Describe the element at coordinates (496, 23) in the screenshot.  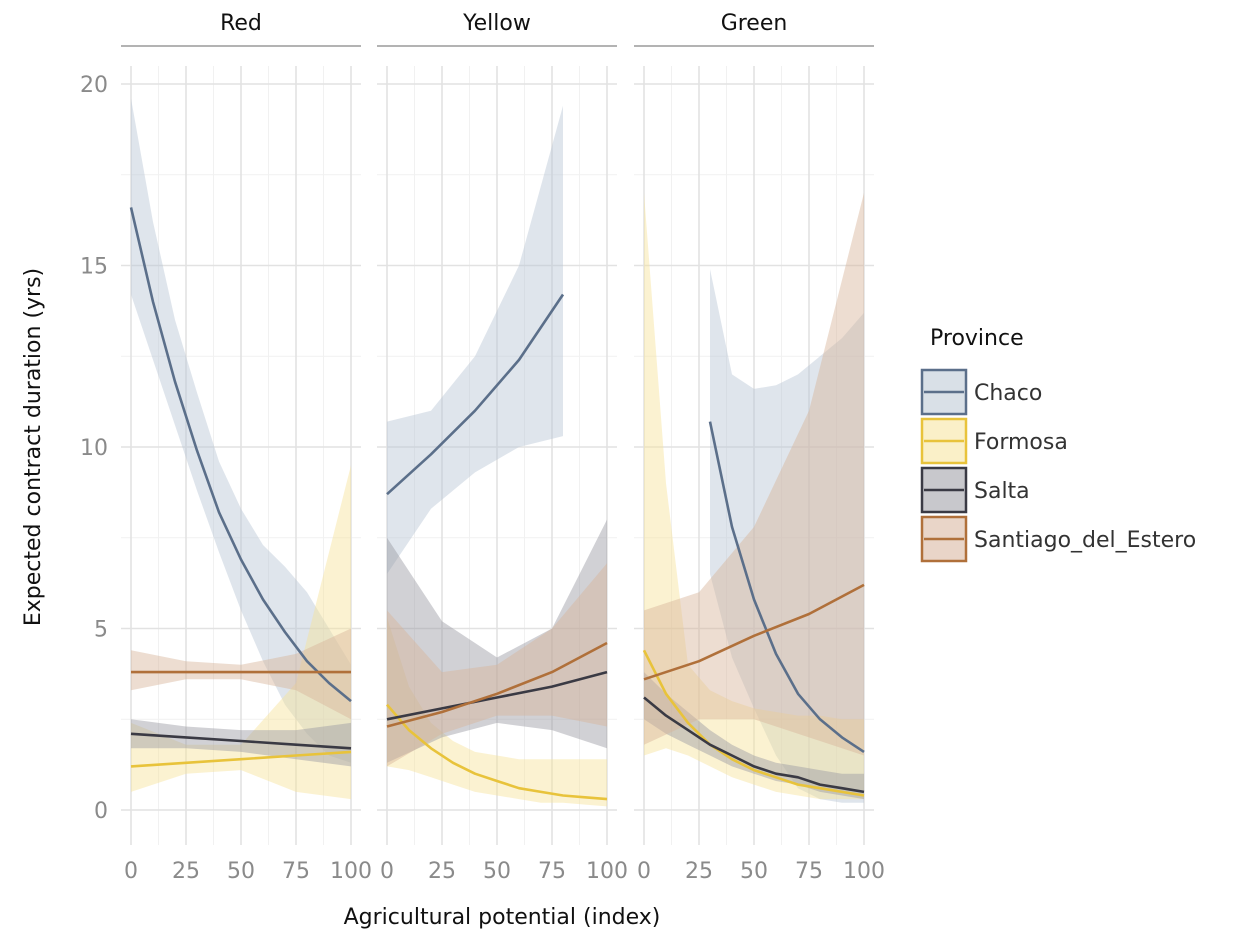
I see `facet-strip-label: Yellow` at that location.